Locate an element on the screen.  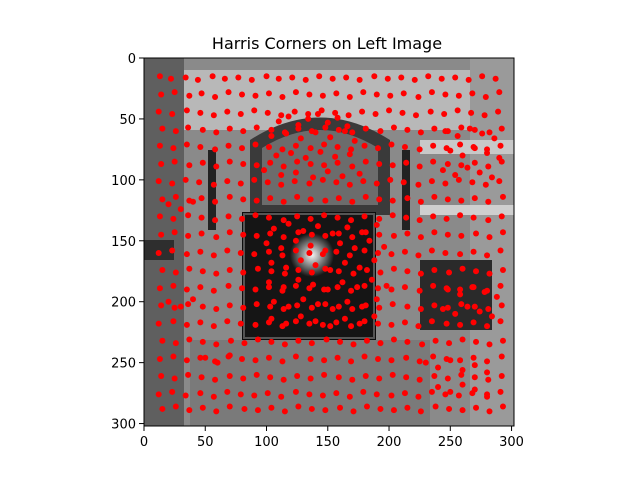
y-tick-label: 0 is located at coordinates (132, 59).